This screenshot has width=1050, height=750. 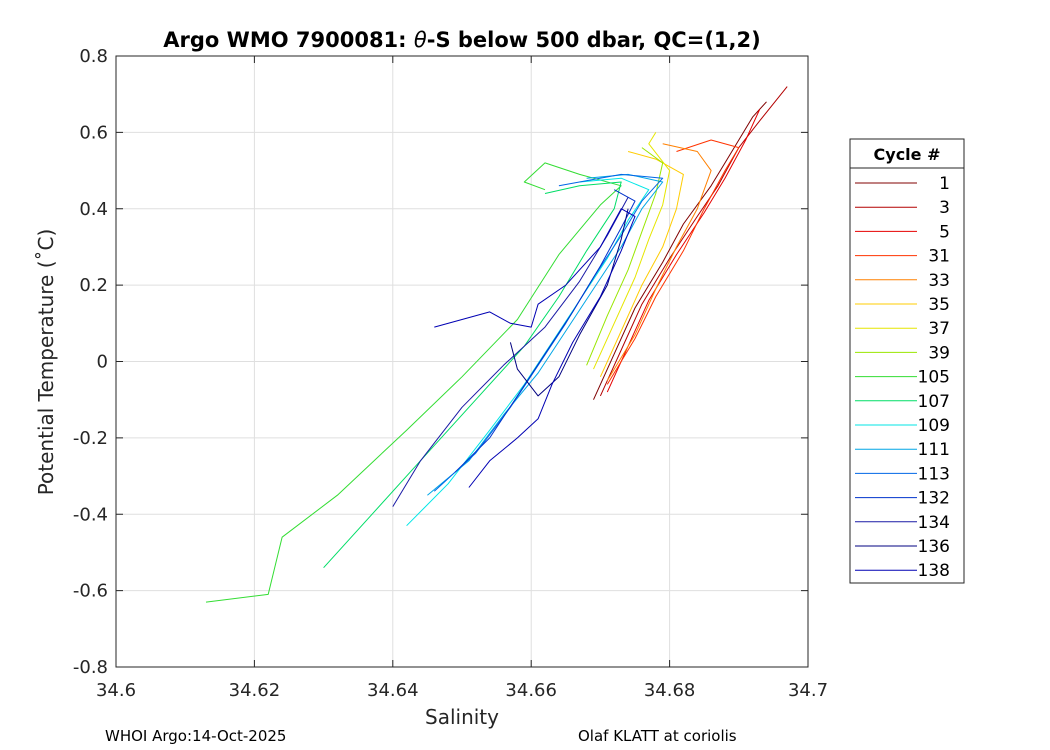 I want to click on footer-left: WHOI Argo:14-Oct-2025, so click(x=195, y=736).